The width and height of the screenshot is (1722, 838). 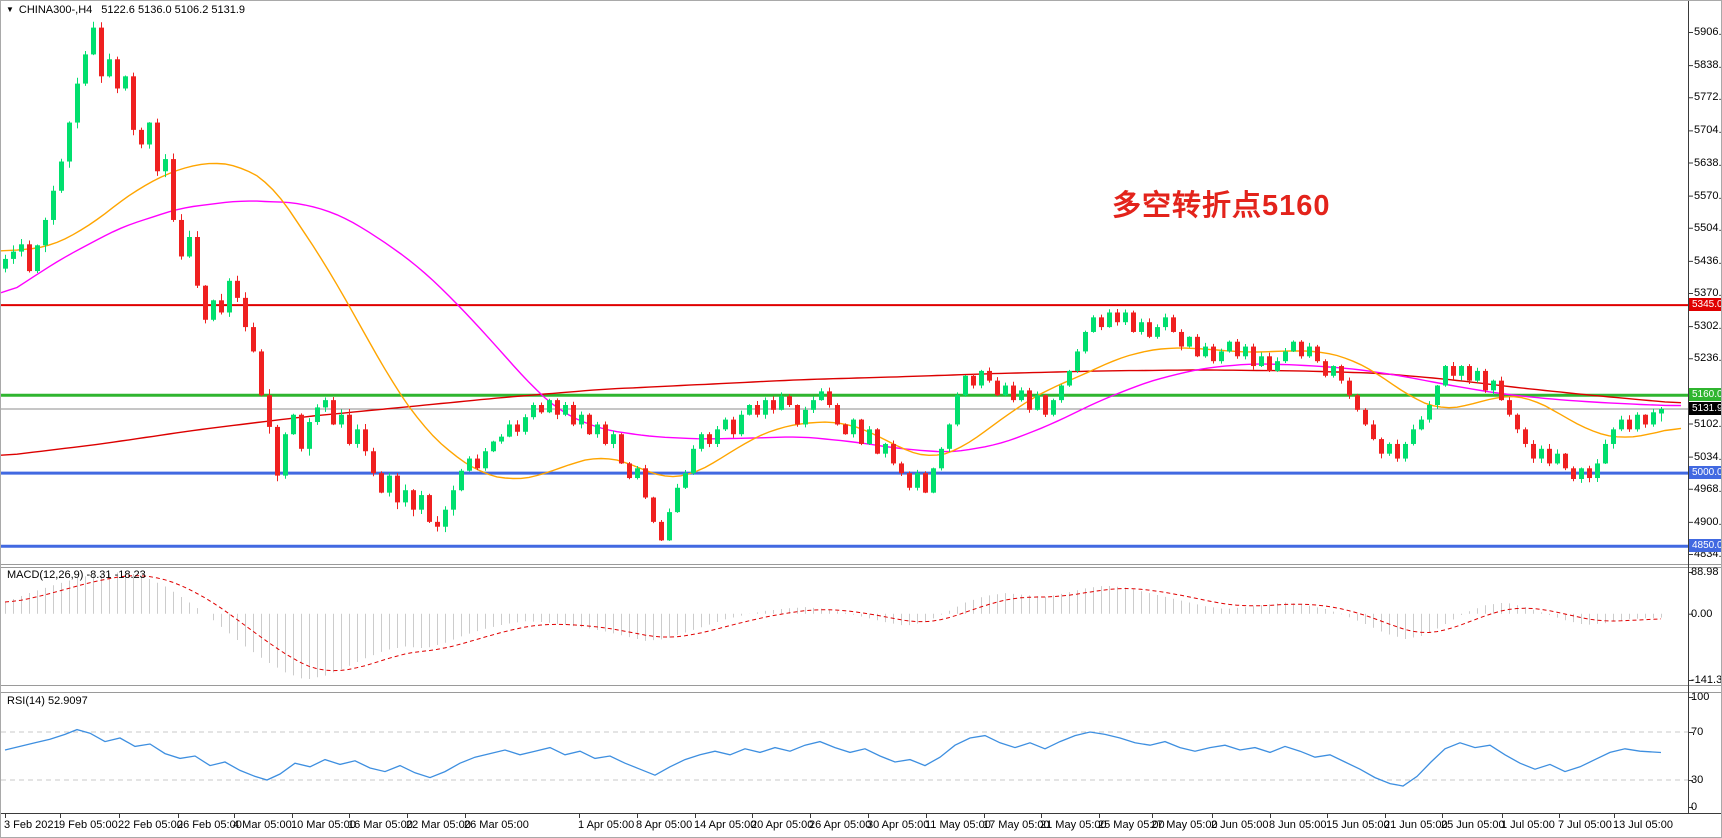 What do you see at coordinates (1702, 613) in the screenshot?
I see `macd-tick-label: 0.00` at bounding box center [1702, 613].